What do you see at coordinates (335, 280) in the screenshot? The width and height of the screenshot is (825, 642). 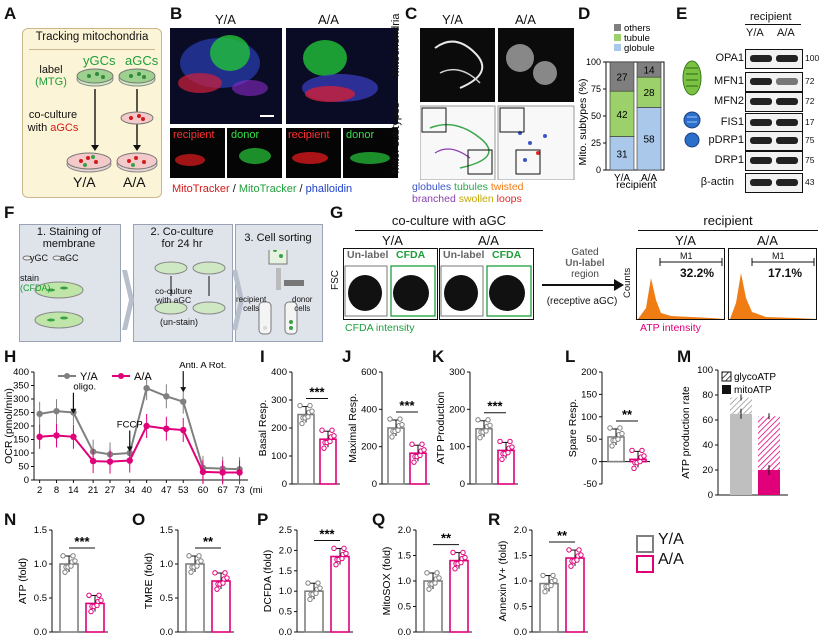 I see `g-fsc: FSC` at bounding box center [335, 280].